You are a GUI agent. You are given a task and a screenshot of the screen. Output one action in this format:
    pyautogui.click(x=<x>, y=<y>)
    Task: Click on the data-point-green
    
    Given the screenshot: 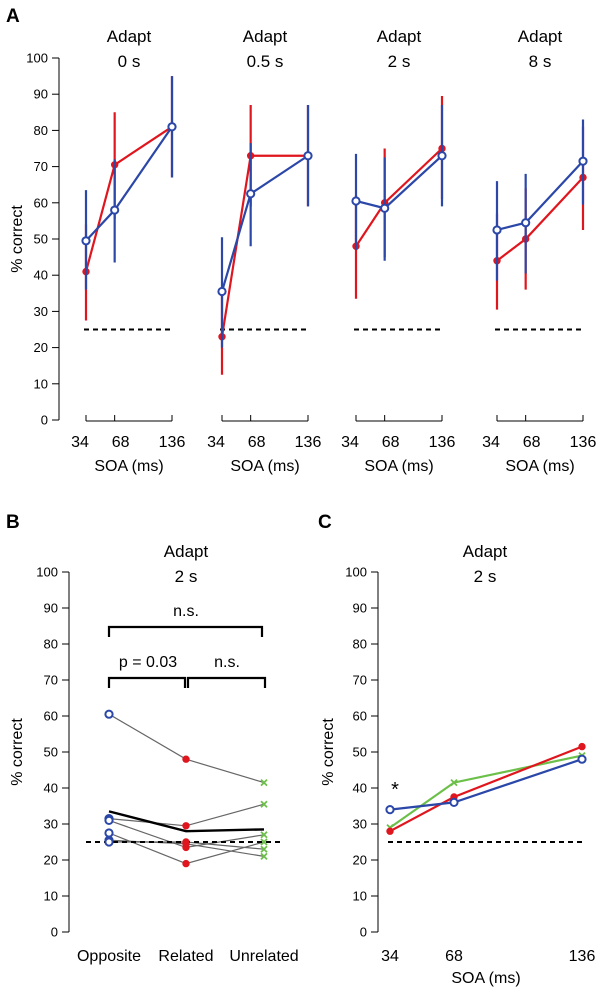 What is the action you would take?
    pyautogui.click(x=454, y=782)
    